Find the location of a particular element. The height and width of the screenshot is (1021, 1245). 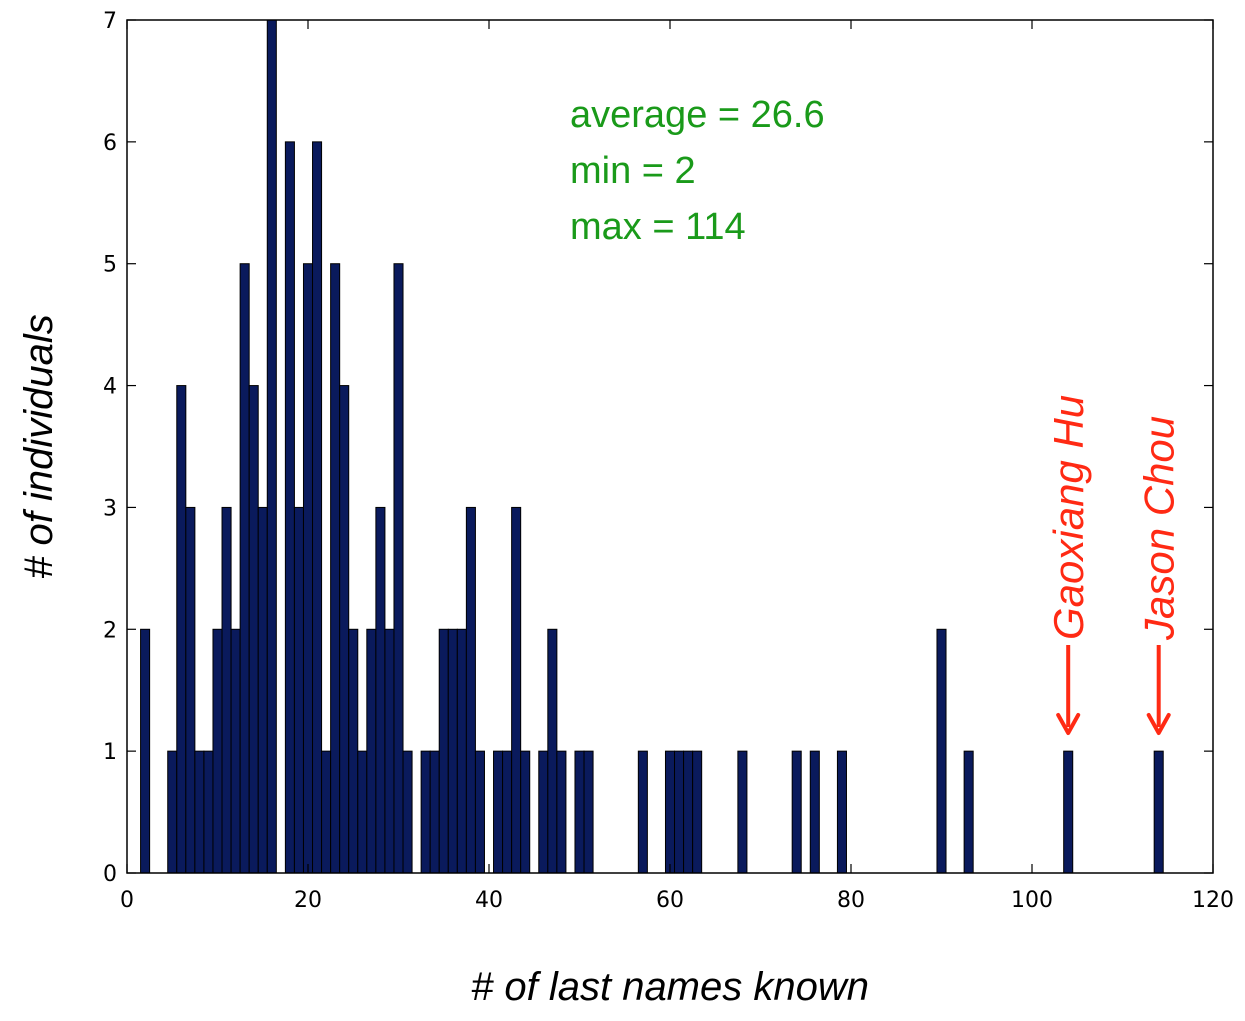

x-tick-label: 0 is located at coordinates (127, 900).